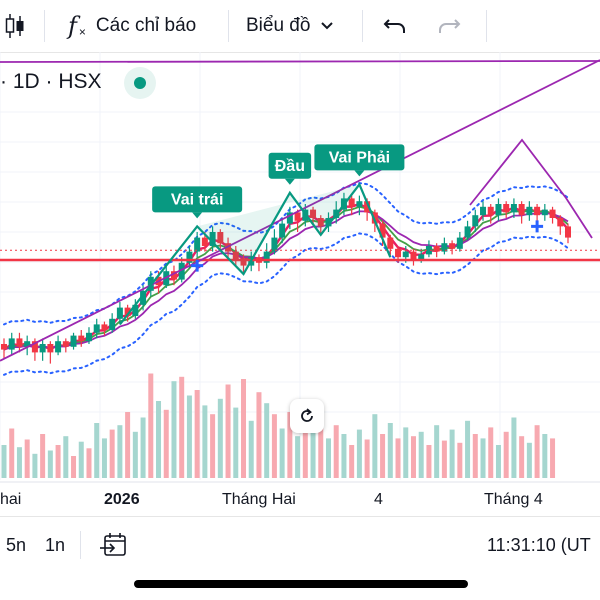  I want to click on range-5n-button: 5n, so click(16, 545).